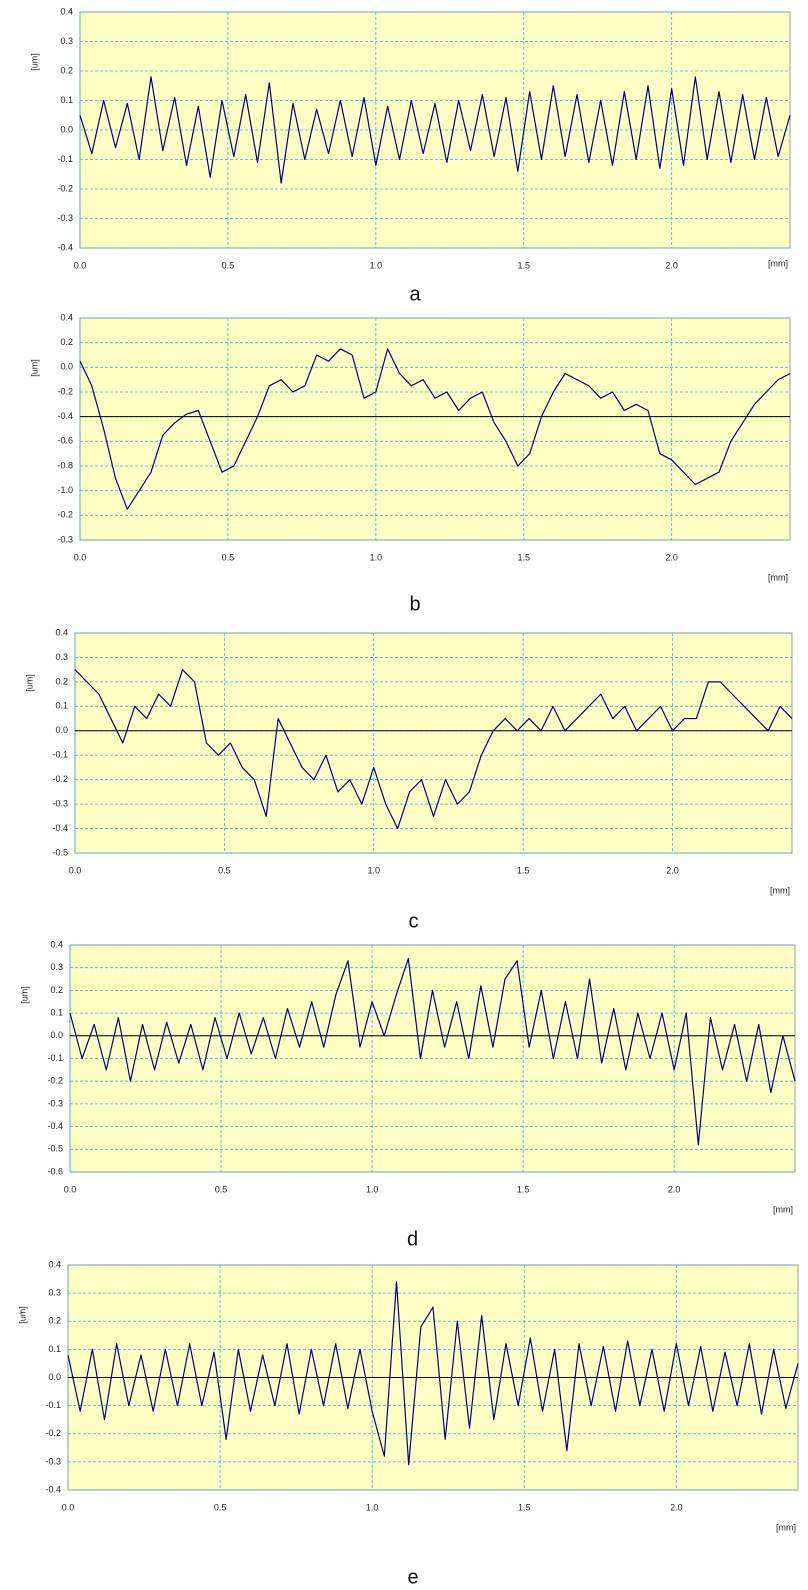  I want to click on panel-caption: d, so click(412, 1239).